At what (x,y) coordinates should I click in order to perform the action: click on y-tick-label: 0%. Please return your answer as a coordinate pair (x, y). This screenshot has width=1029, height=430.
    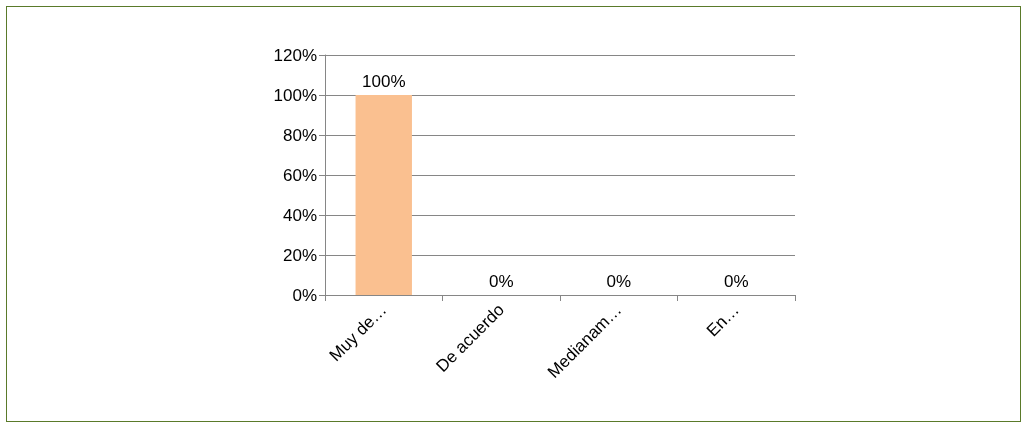
    Looking at the image, I should click on (304, 295).